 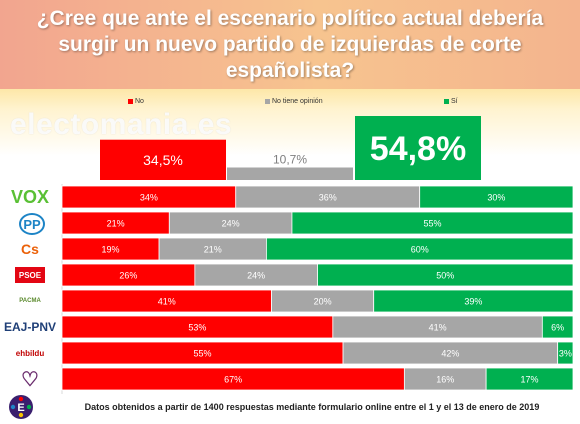 I want to click on watermark: electomania.es, so click(x=121, y=124).